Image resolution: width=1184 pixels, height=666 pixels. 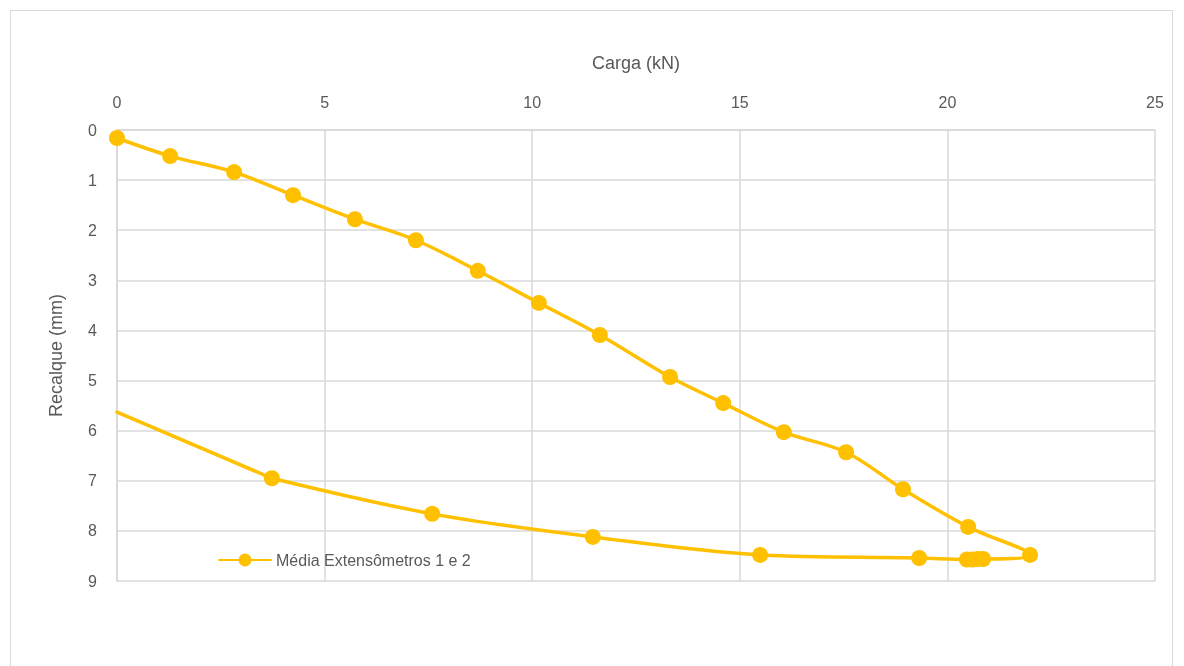 I want to click on x-axis-title: Carga (kN), so click(x=636, y=63).